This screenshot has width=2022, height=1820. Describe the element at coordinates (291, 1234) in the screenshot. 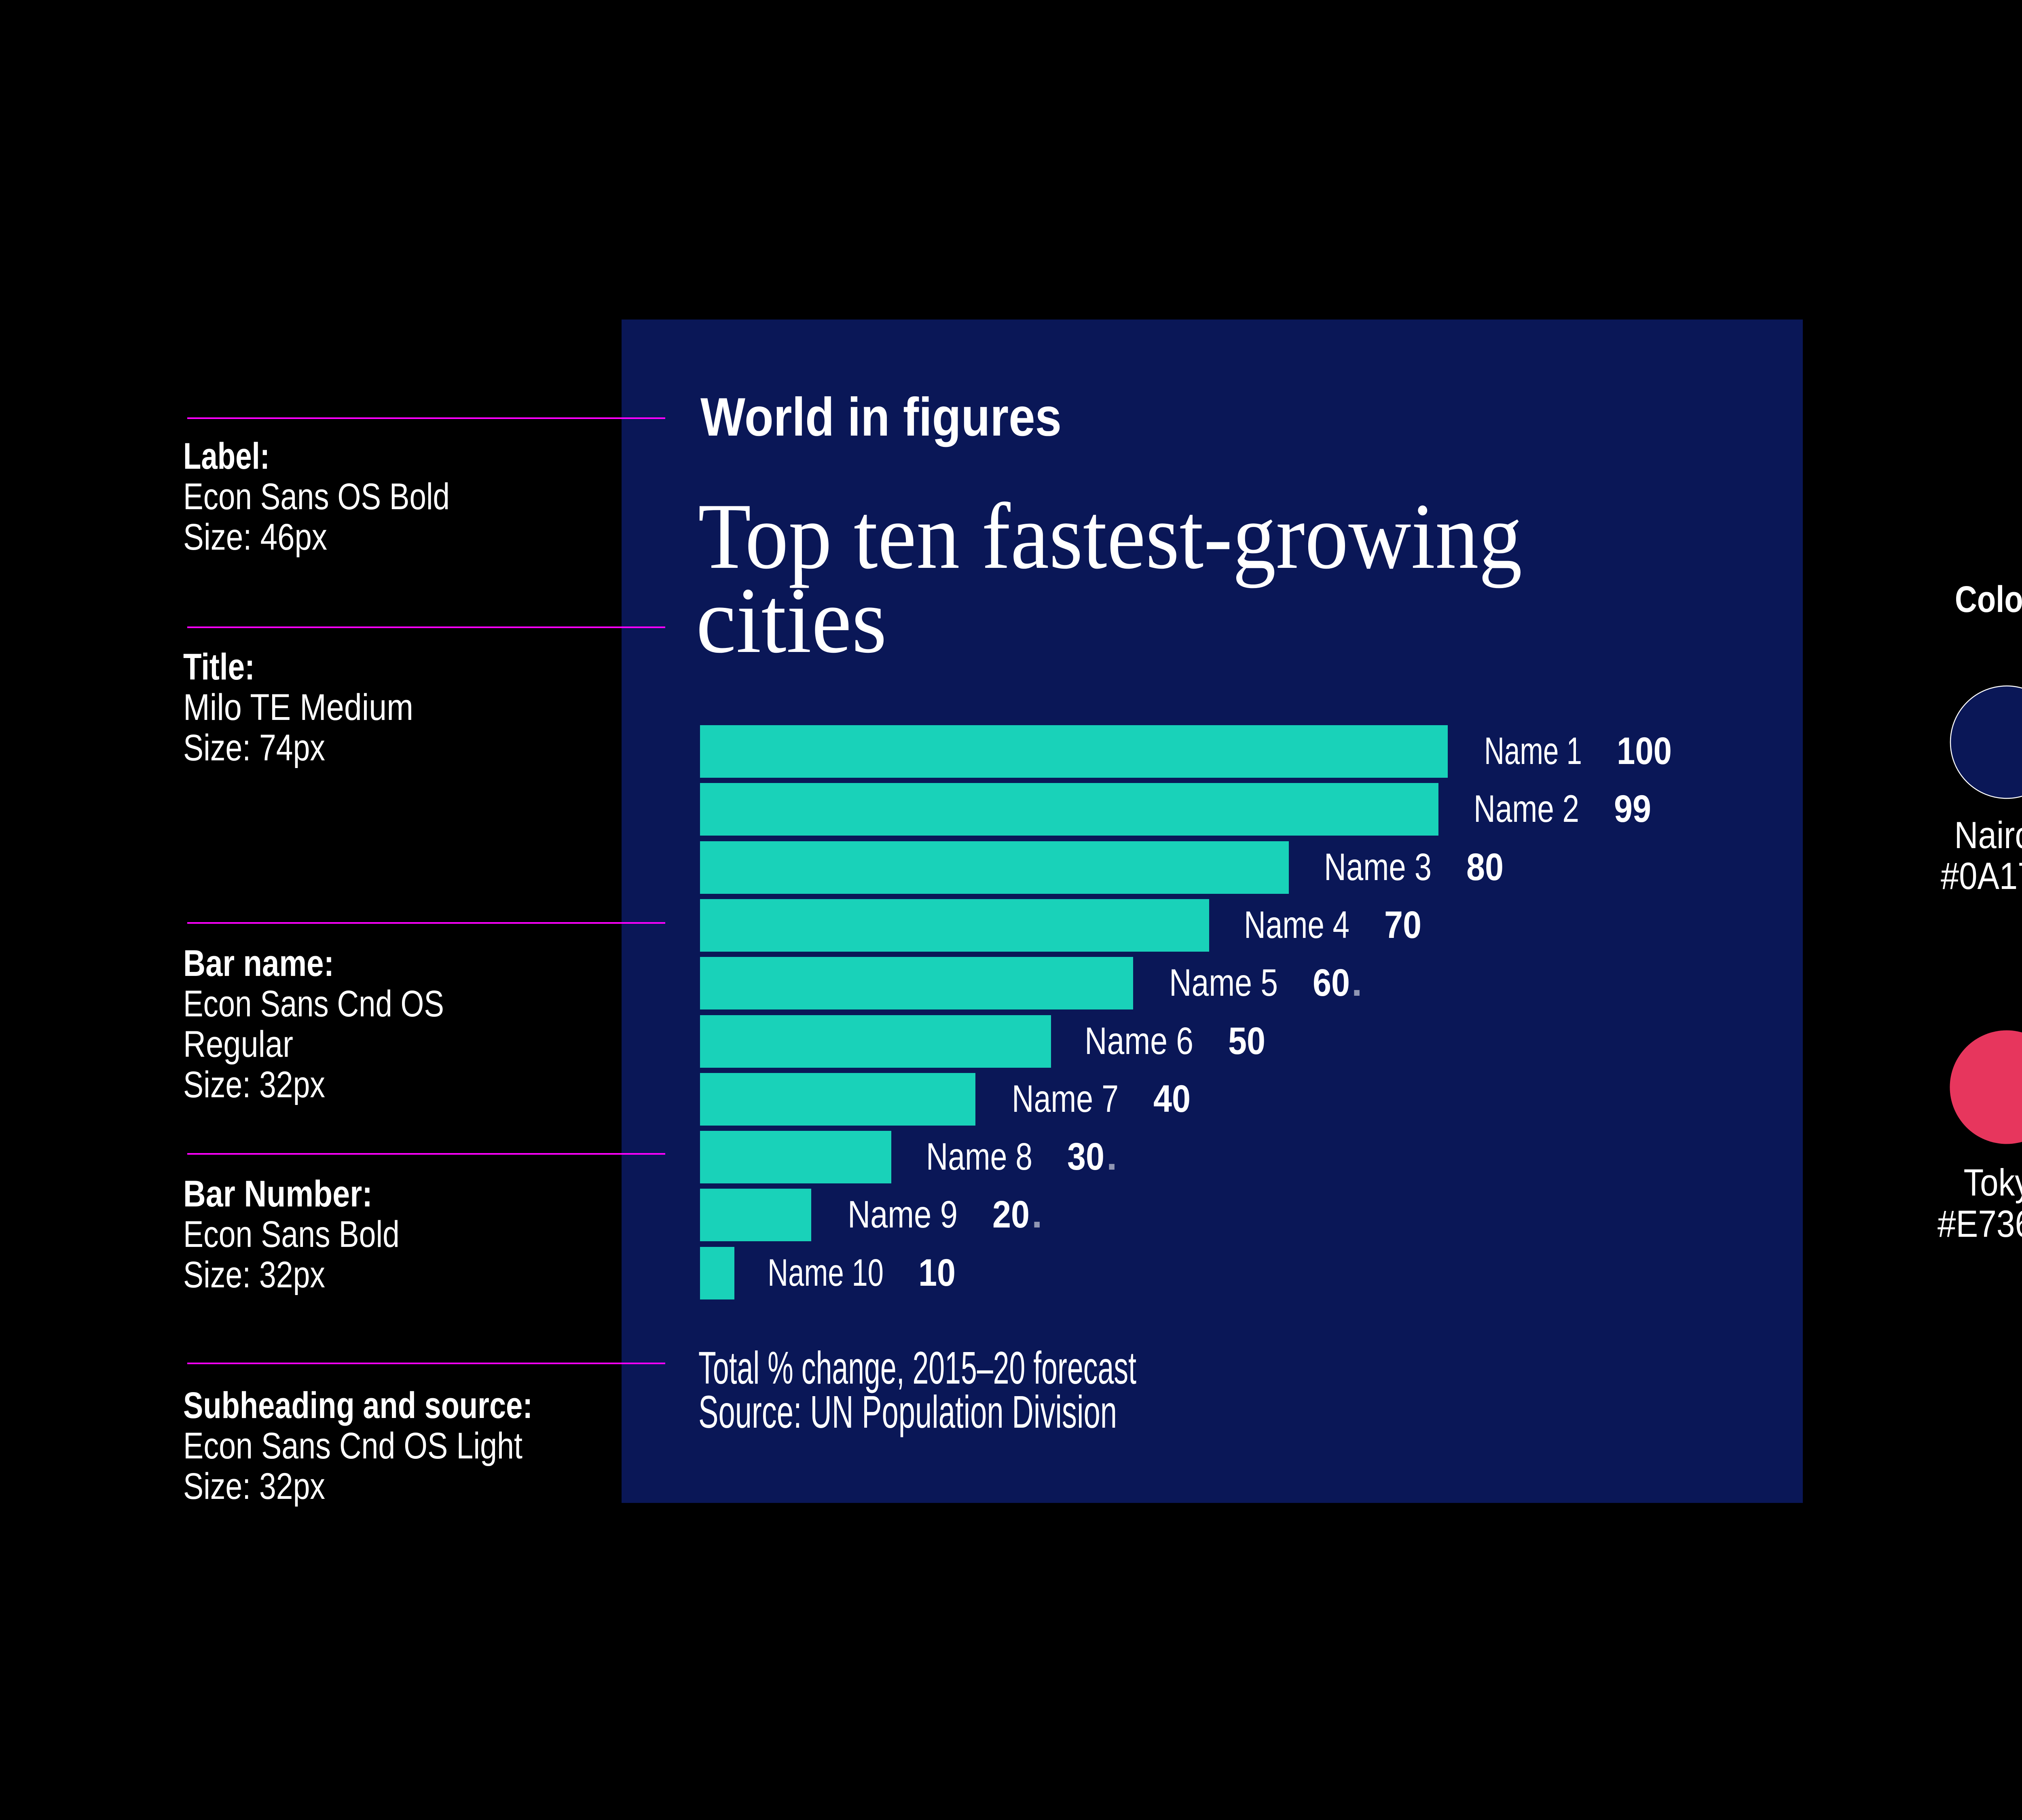

I see `svg-text: Econ Sans Bold` at that location.